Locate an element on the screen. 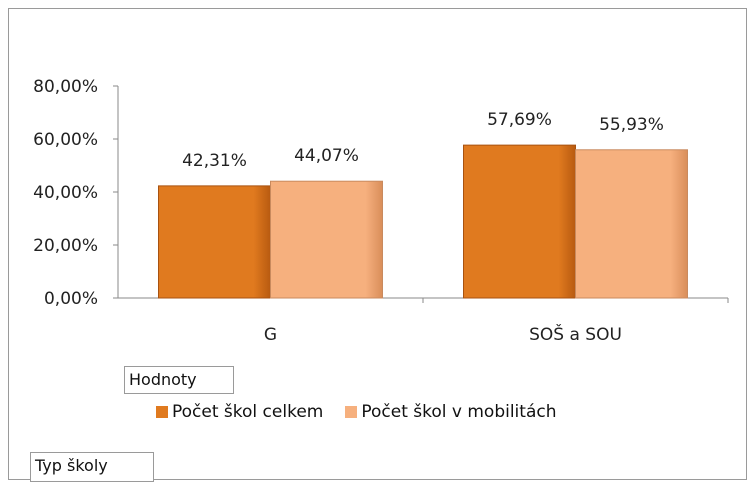  y-tick-label: 0,00% is located at coordinates (71, 299).